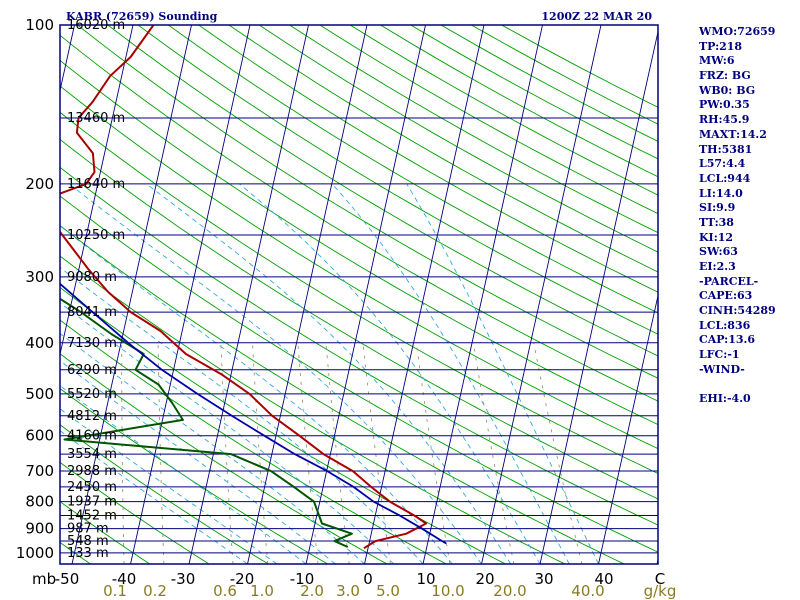  Describe the element at coordinates (183, 579) in the screenshot. I see `temperature-tick-label: -30` at that location.